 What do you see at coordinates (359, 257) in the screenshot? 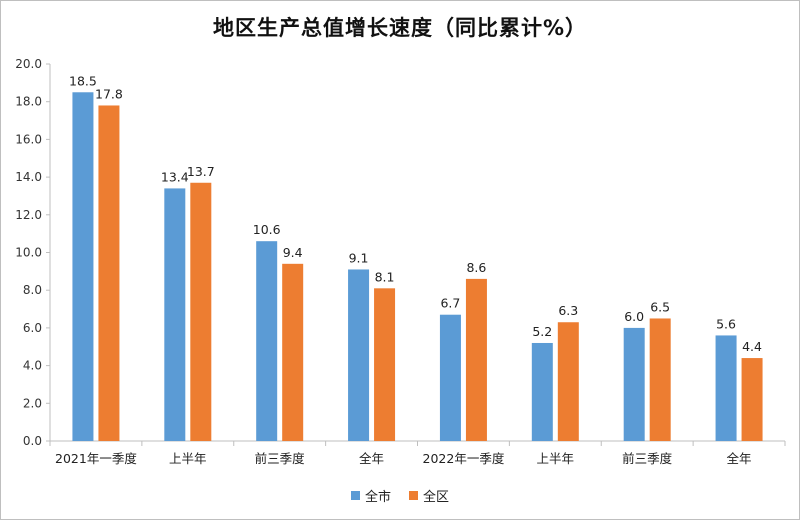
I see `data-label: 9.1` at bounding box center [359, 257].